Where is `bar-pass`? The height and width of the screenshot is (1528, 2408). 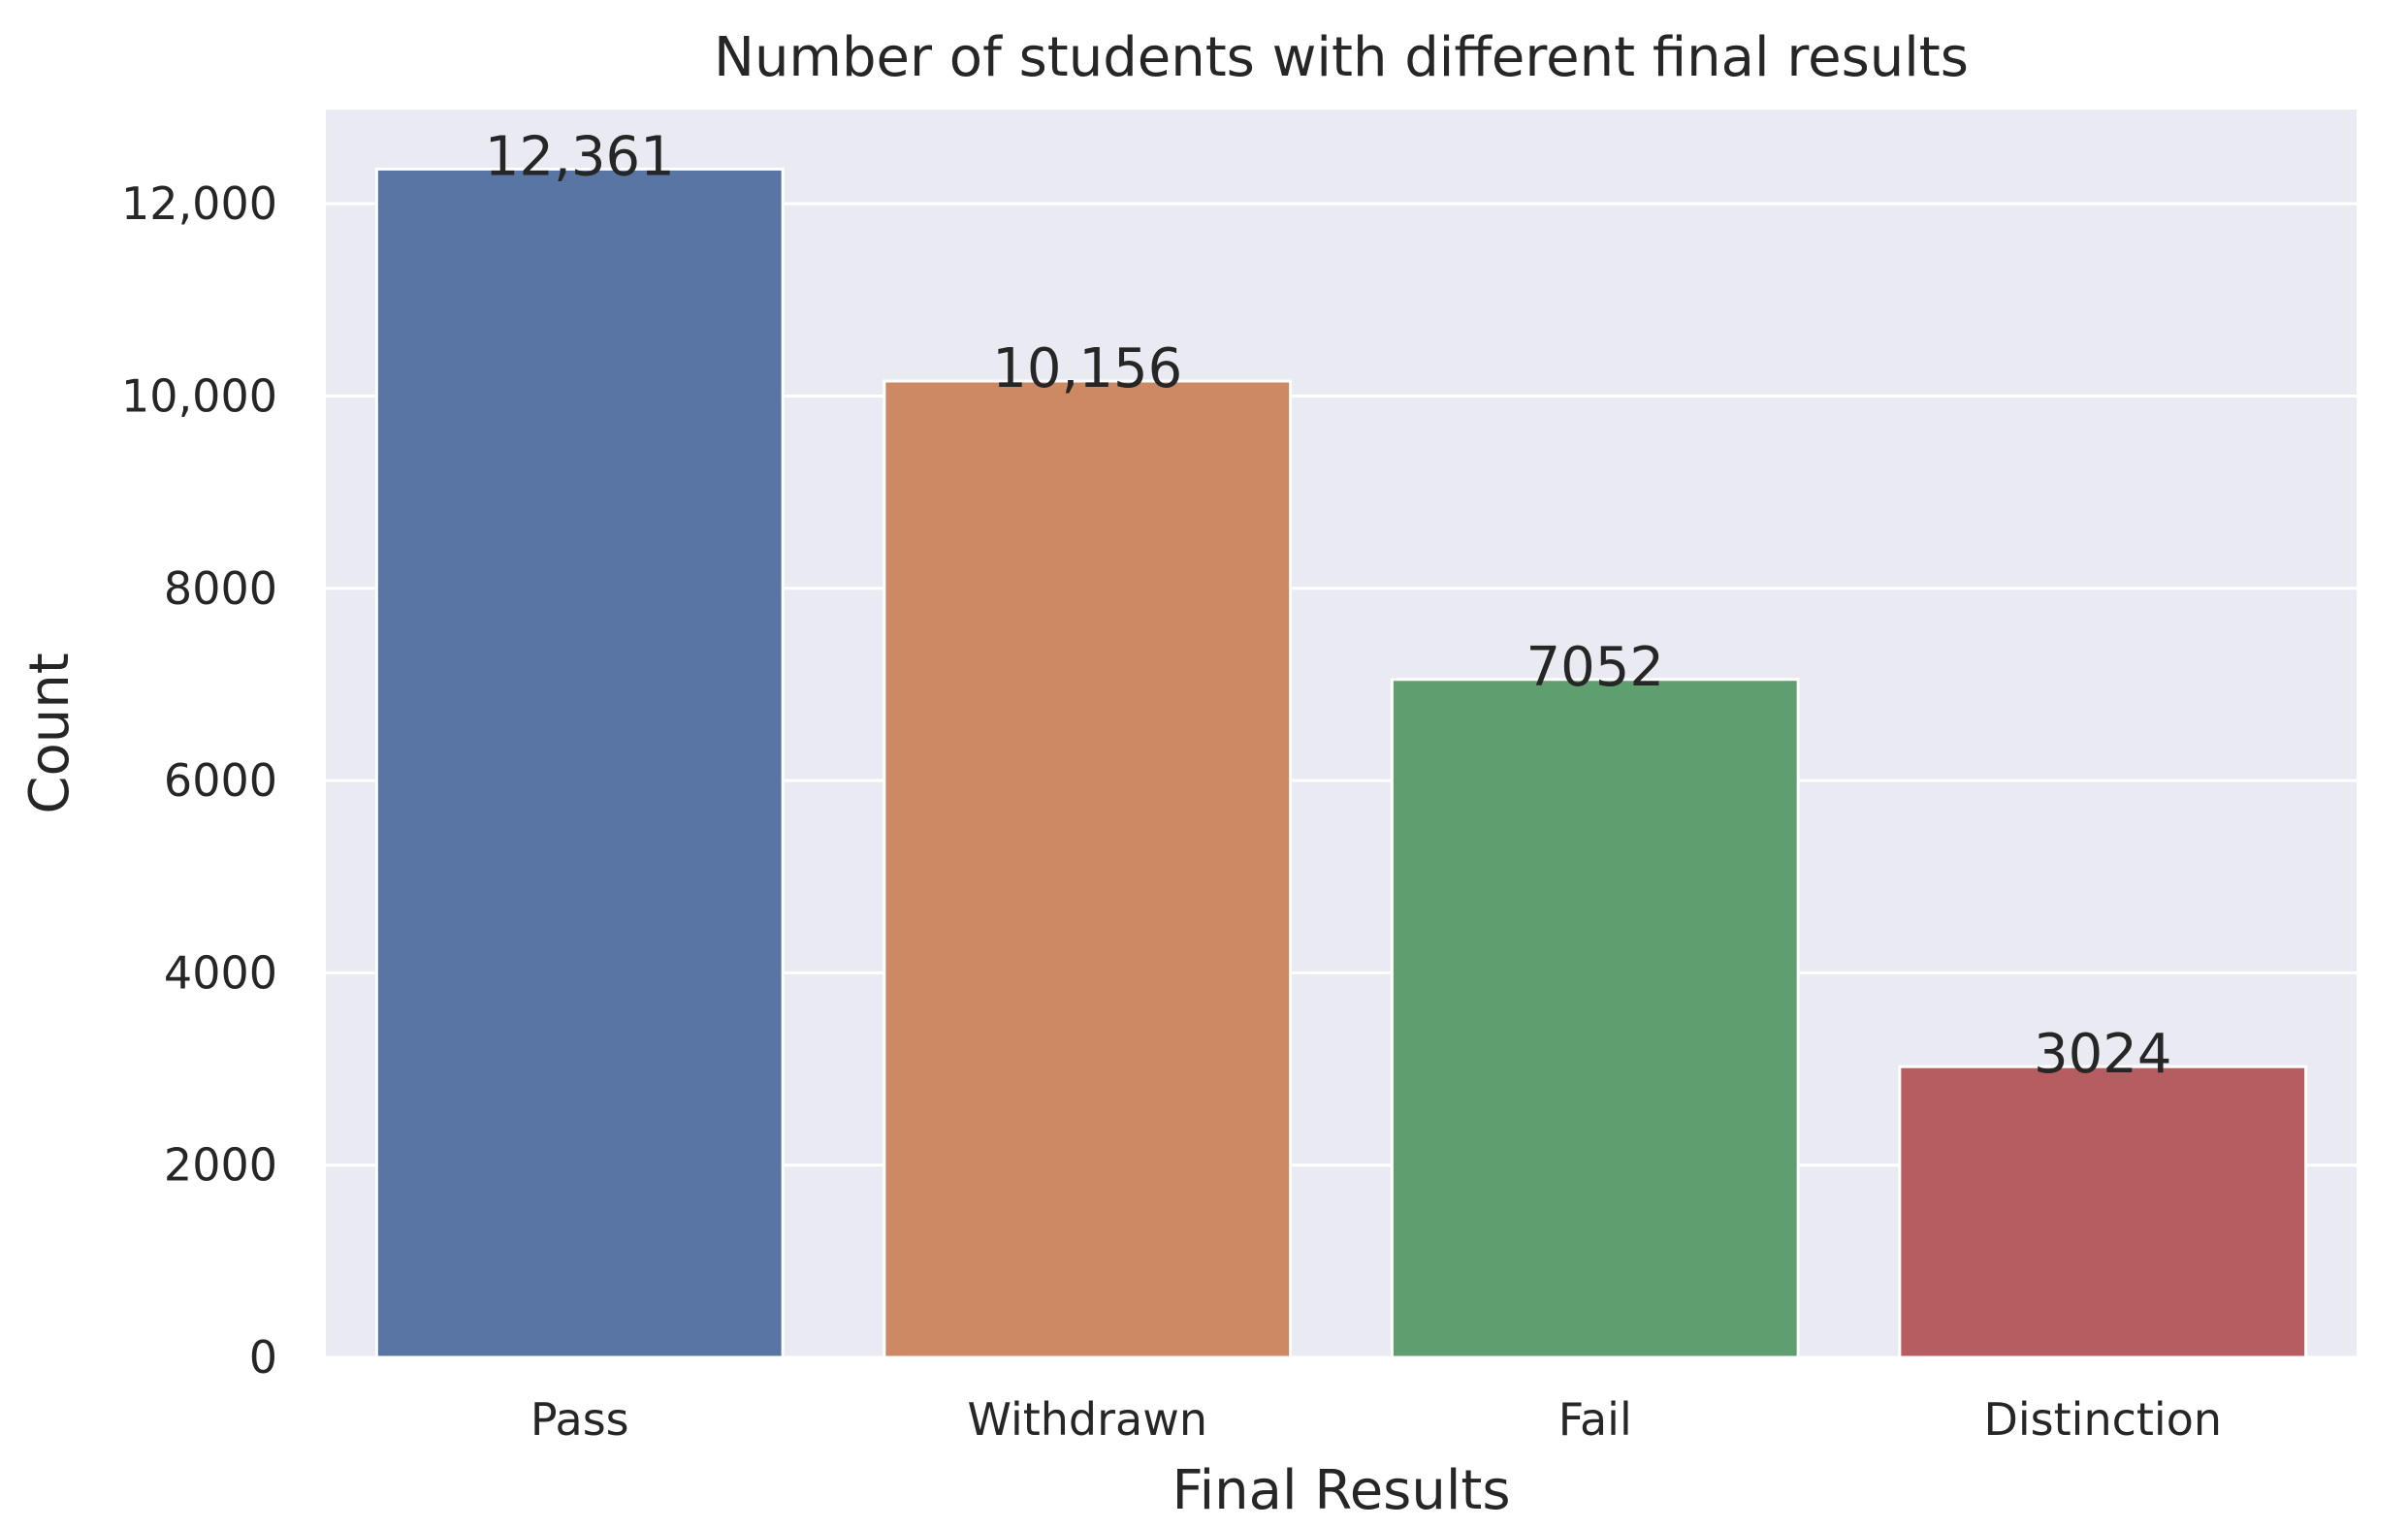
bar-pass is located at coordinates (579, 763).